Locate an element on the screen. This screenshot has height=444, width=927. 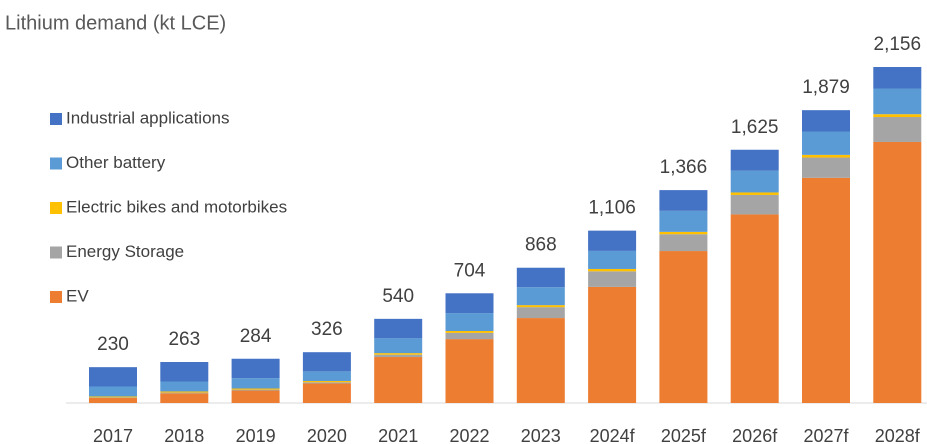
total-label: 704 is located at coordinates (470, 270).